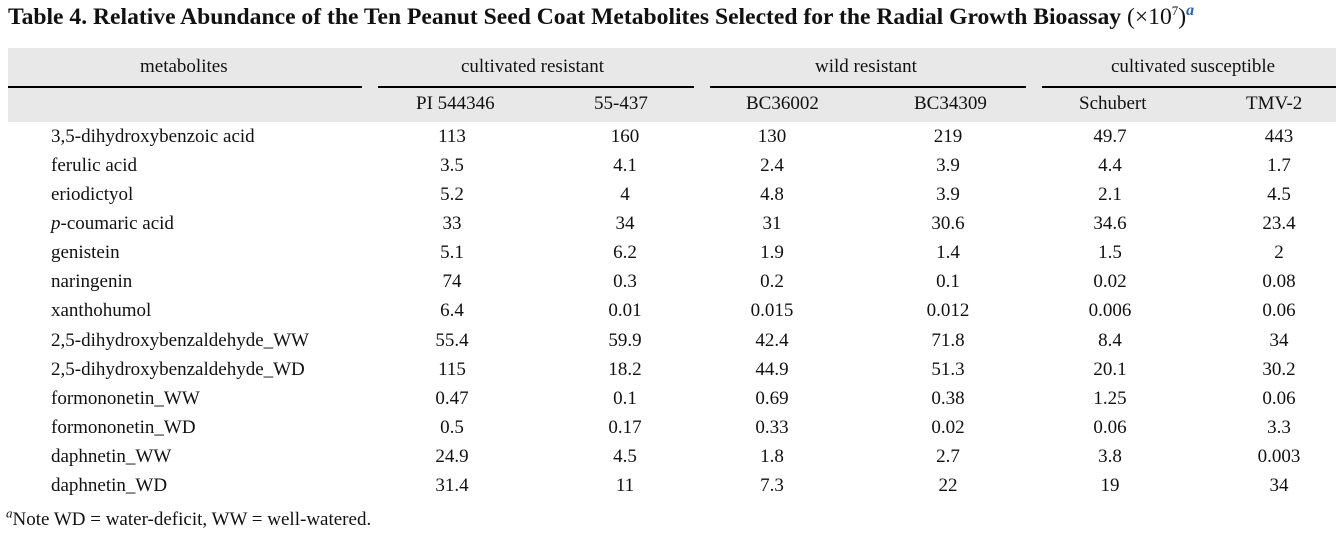  Describe the element at coordinates (772, 485) in the screenshot. I see `table-cell: 7.3` at that location.